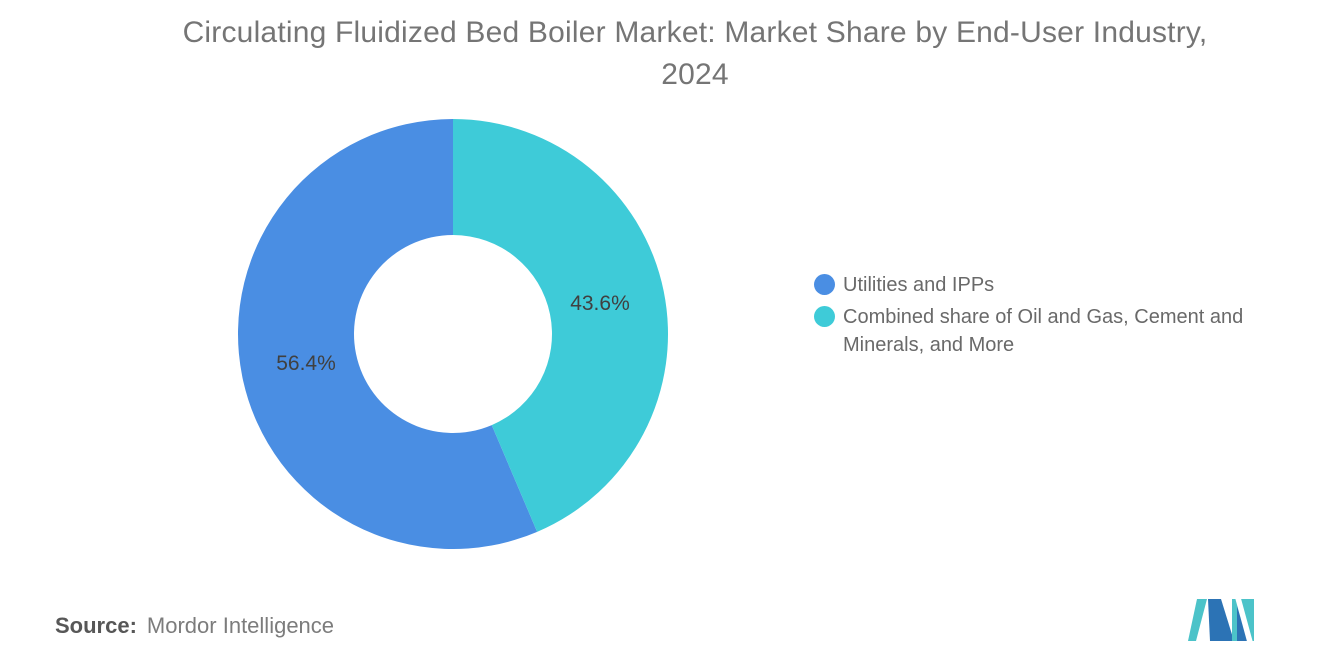 The image size is (1320, 665). Describe the element at coordinates (560, 325) in the screenshot. I see `pie-slice-combined-share-of-oil-and-gas-cement-and-minerals-and-more` at that location.